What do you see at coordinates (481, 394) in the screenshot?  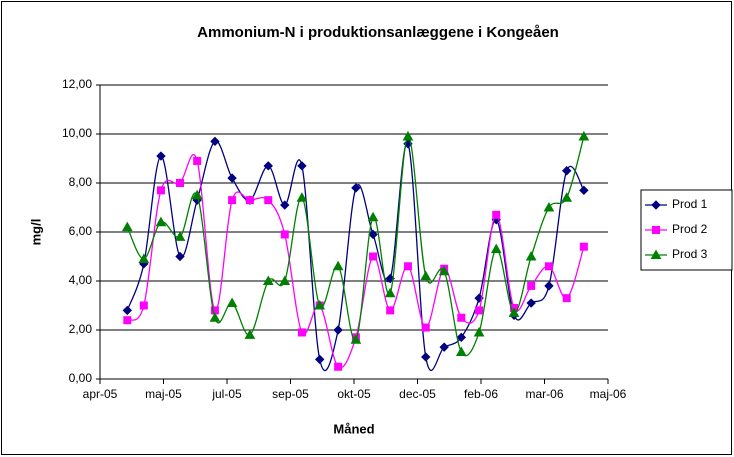 I see `x-tick-label: feb-06` at bounding box center [481, 394].